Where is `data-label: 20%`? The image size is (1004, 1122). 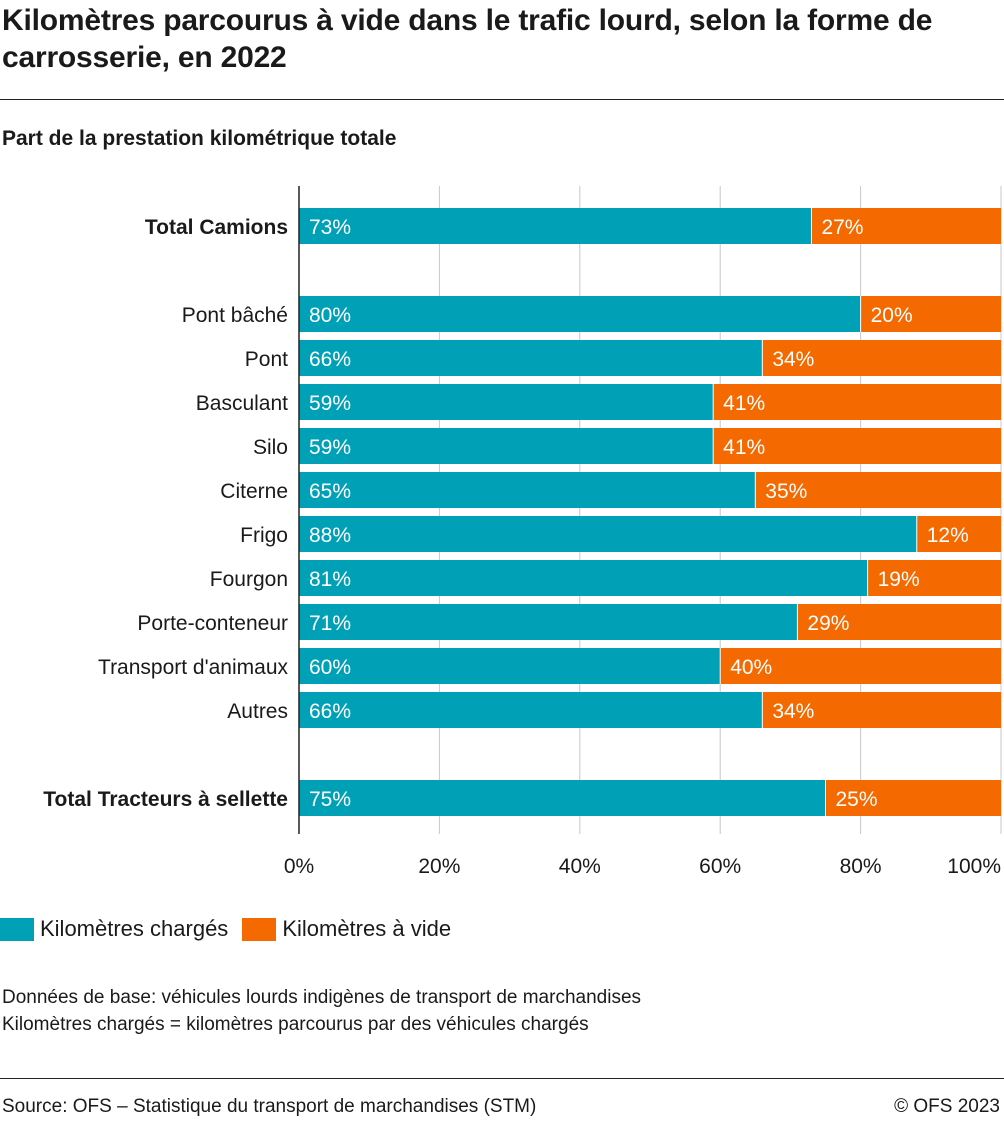 data-label: 20% is located at coordinates (892, 315).